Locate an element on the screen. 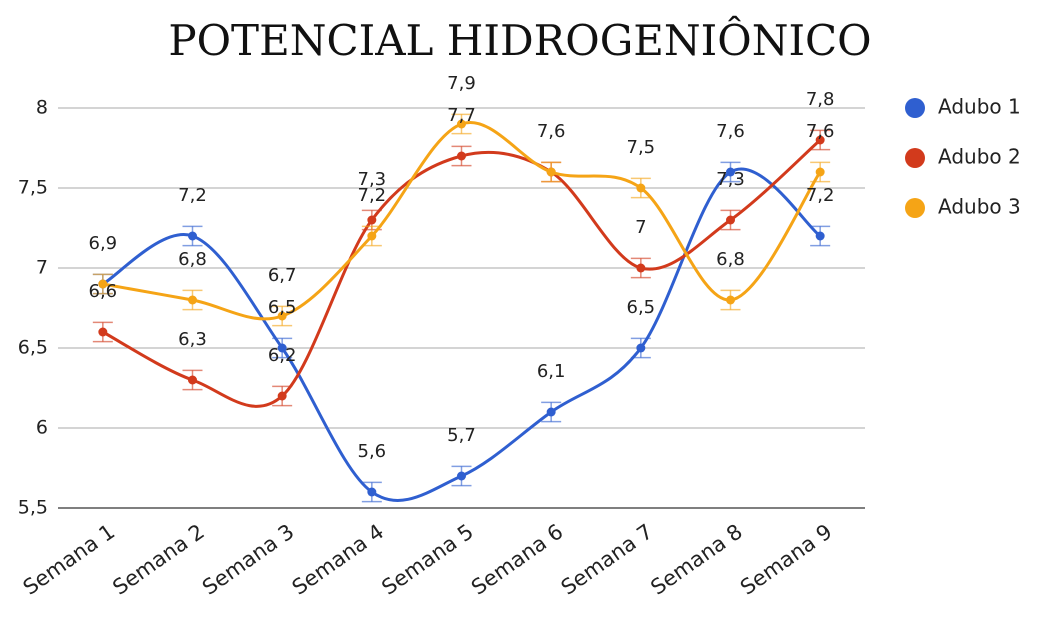  x-tick-label: Semana 1 is located at coordinates (69, 559).